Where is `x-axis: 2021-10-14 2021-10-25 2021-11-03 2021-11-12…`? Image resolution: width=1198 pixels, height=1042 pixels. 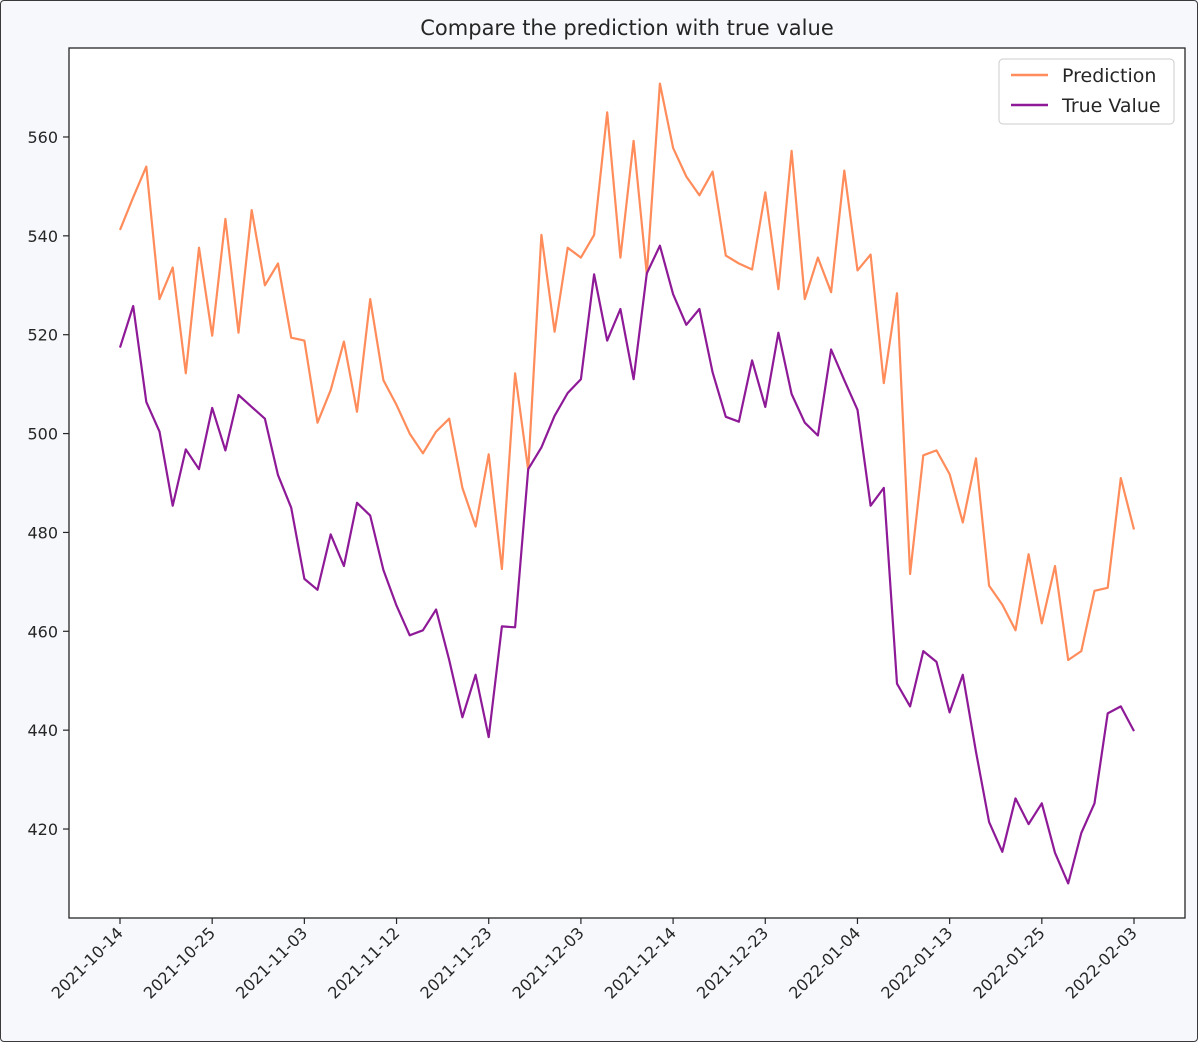 x-axis: 2021-10-14 2021-10-25 2021-11-03 2021-11-12… is located at coordinates (594, 960).